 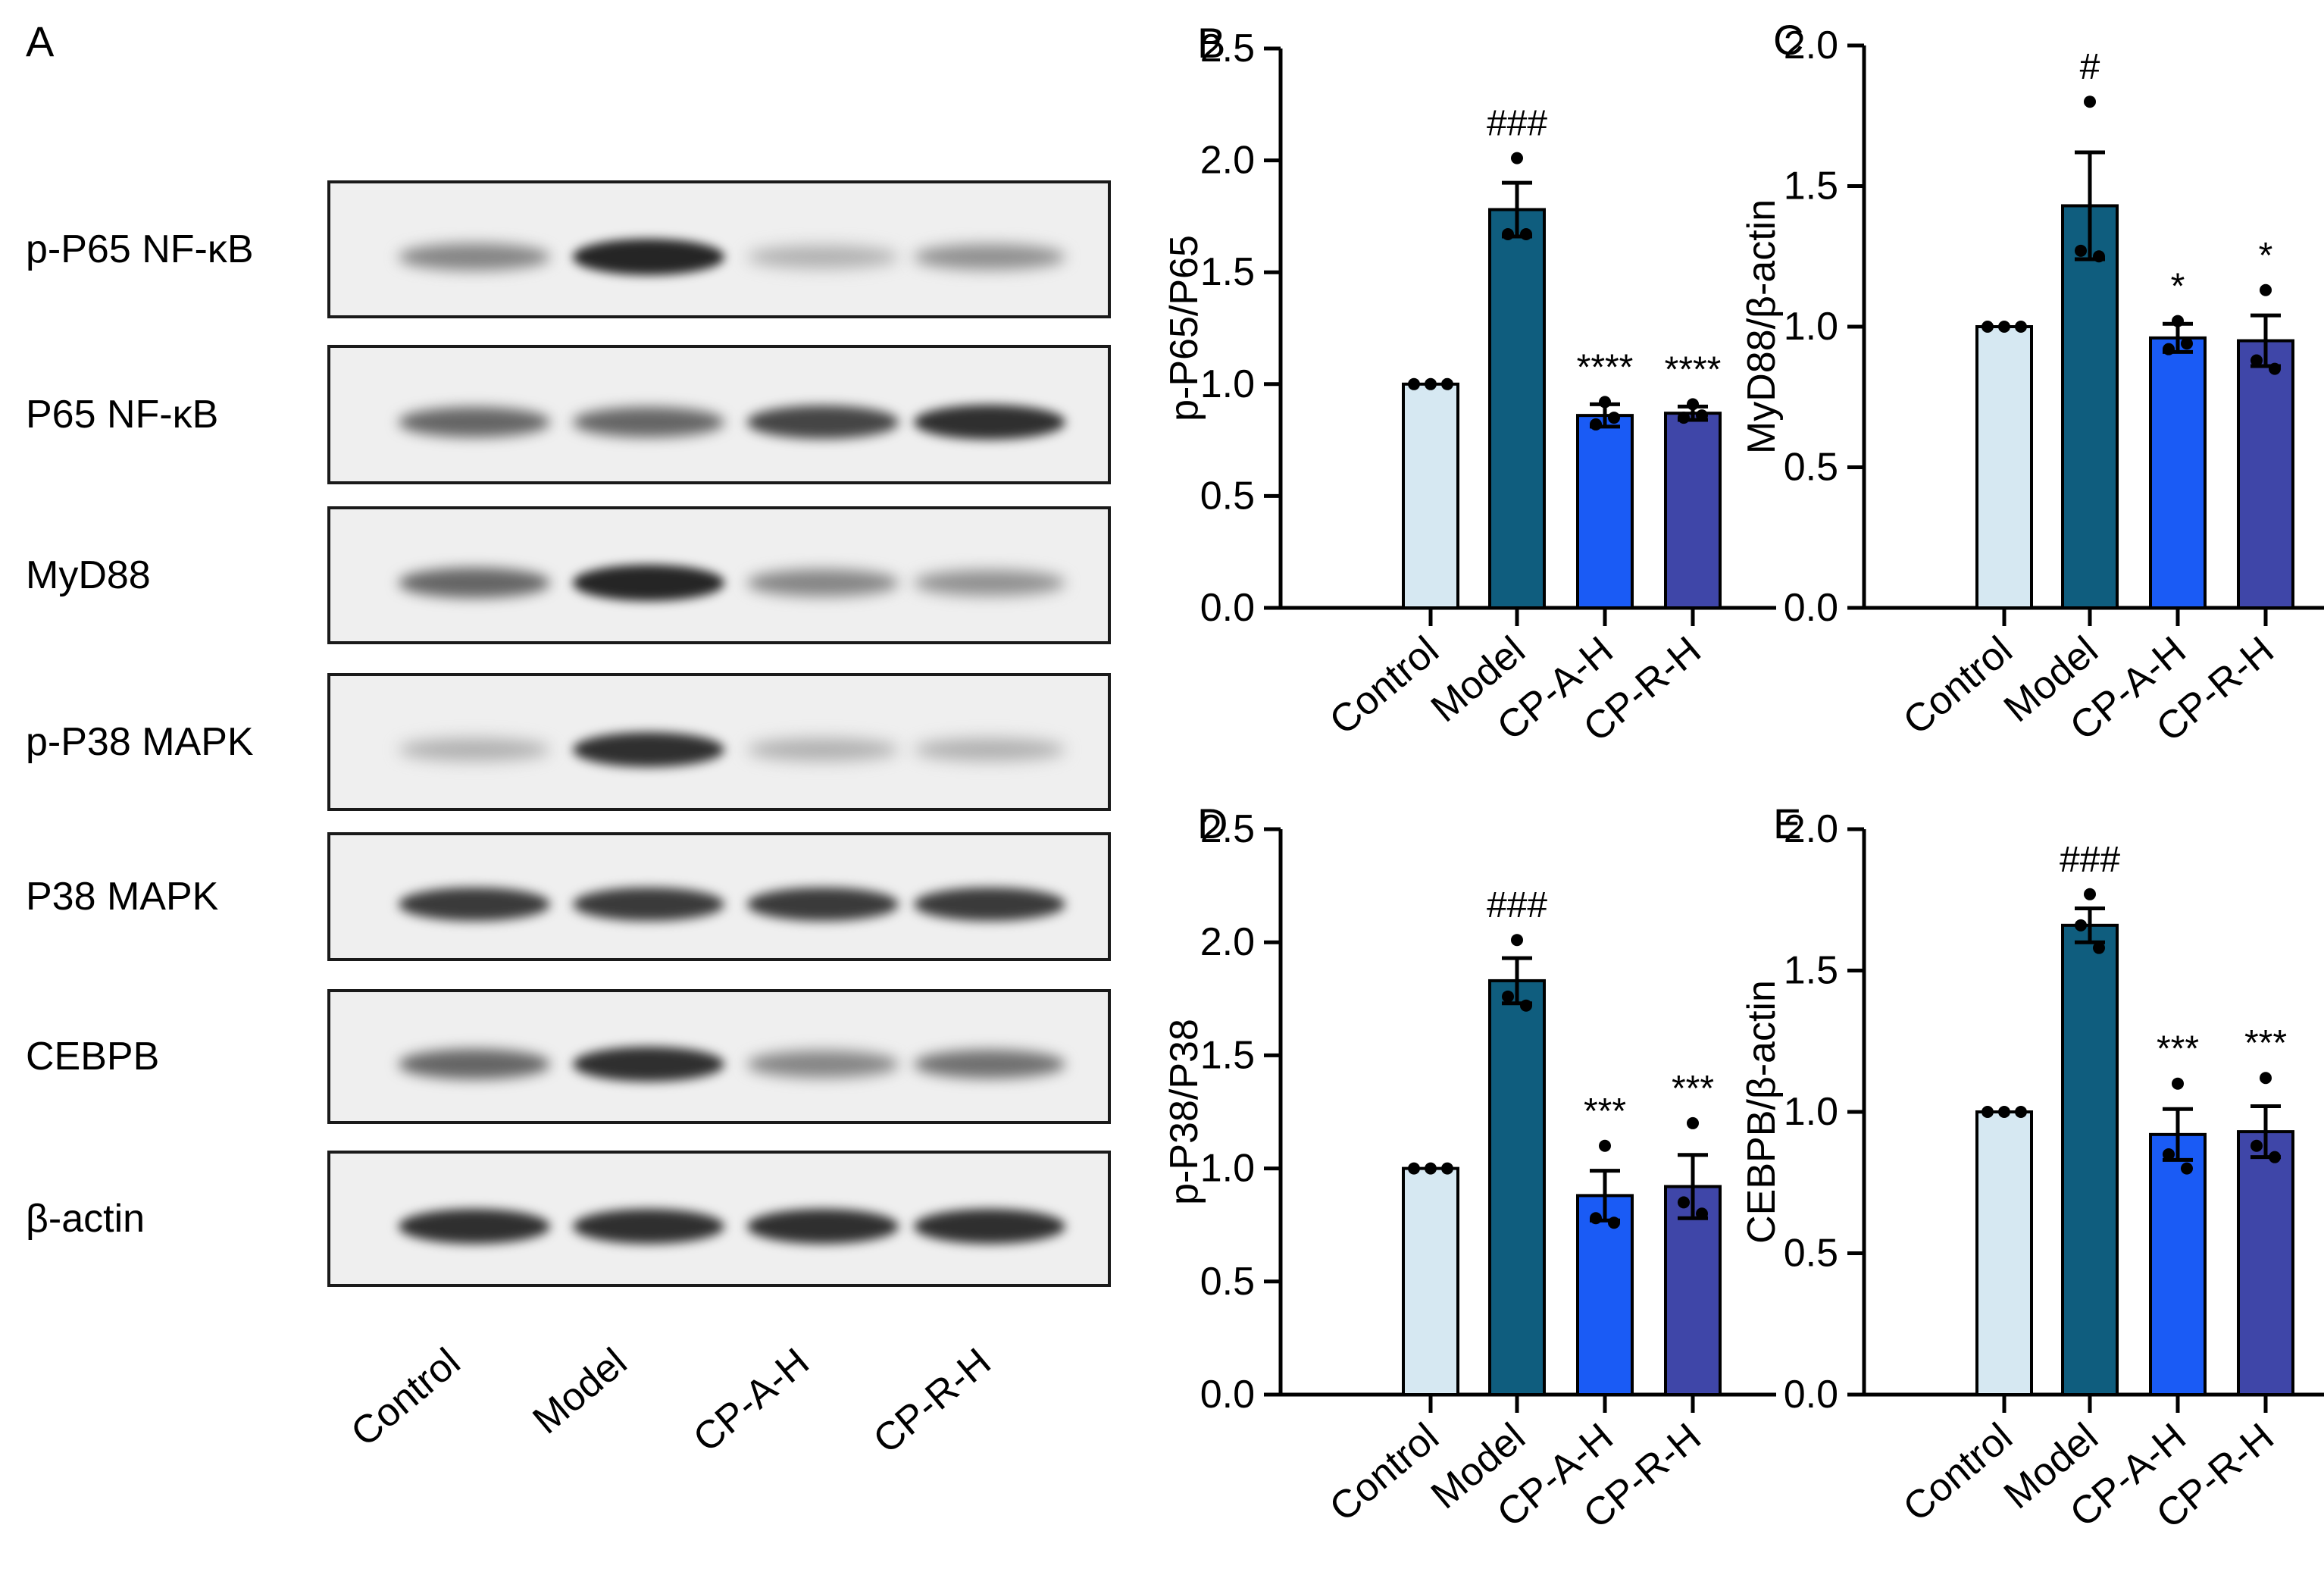 What do you see at coordinates (1213, 823) in the screenshot?
I see `panel-letter: D` at bounding box center [1213, 823].